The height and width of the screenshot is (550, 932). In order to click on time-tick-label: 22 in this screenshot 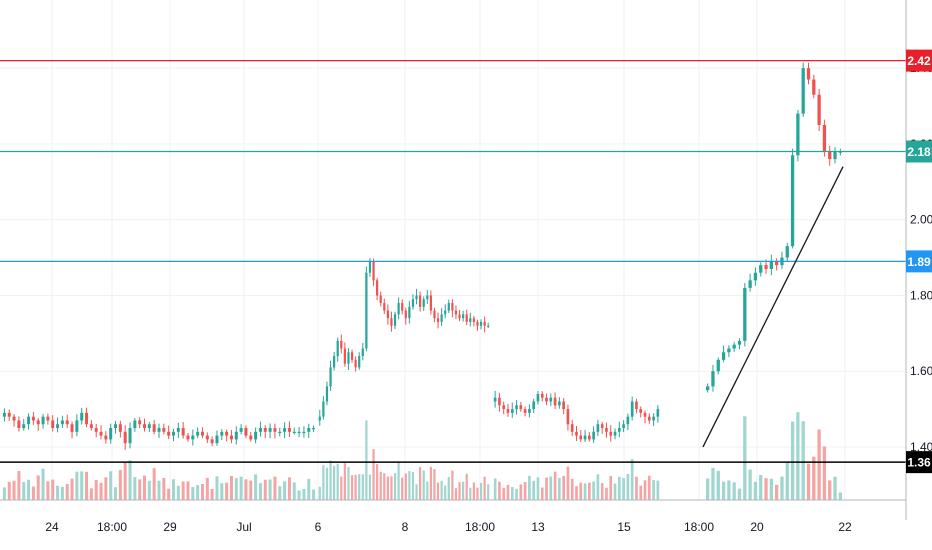, I will do `click(845, 527)`.